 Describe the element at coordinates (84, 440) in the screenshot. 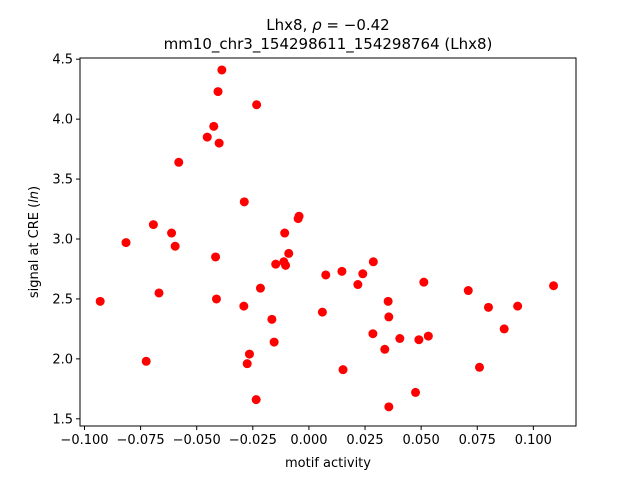

I see `x-tick-label: −0.100` at that location.